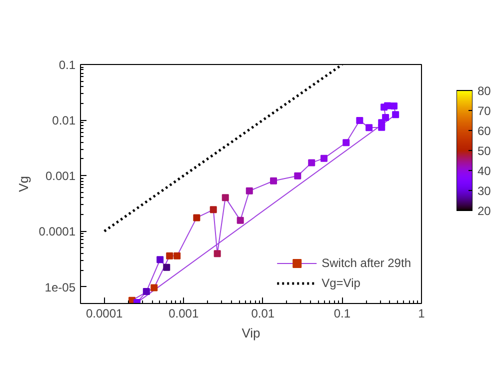  What do you see at coordinates (422, 313) in the screenshot?
I see `x-tick-label: 1` at bounding box center [422, 313].